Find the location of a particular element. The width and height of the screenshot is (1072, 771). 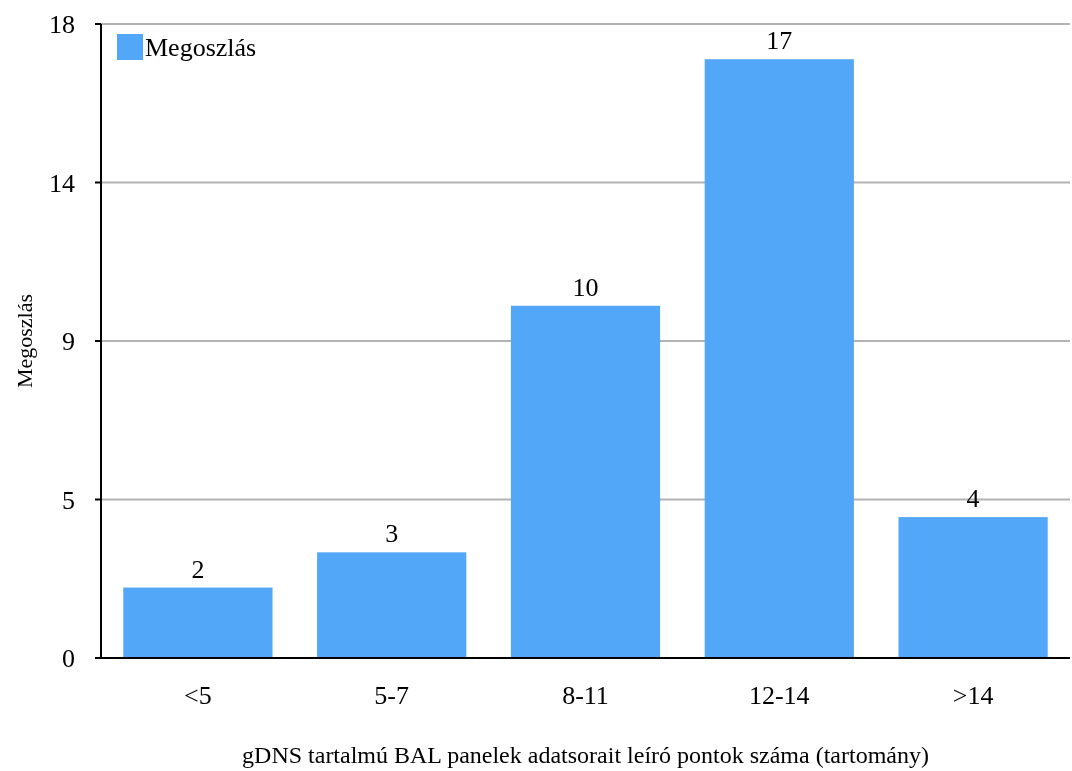

y-axis-title: Megoszlás is located at coordinates (24, 341).